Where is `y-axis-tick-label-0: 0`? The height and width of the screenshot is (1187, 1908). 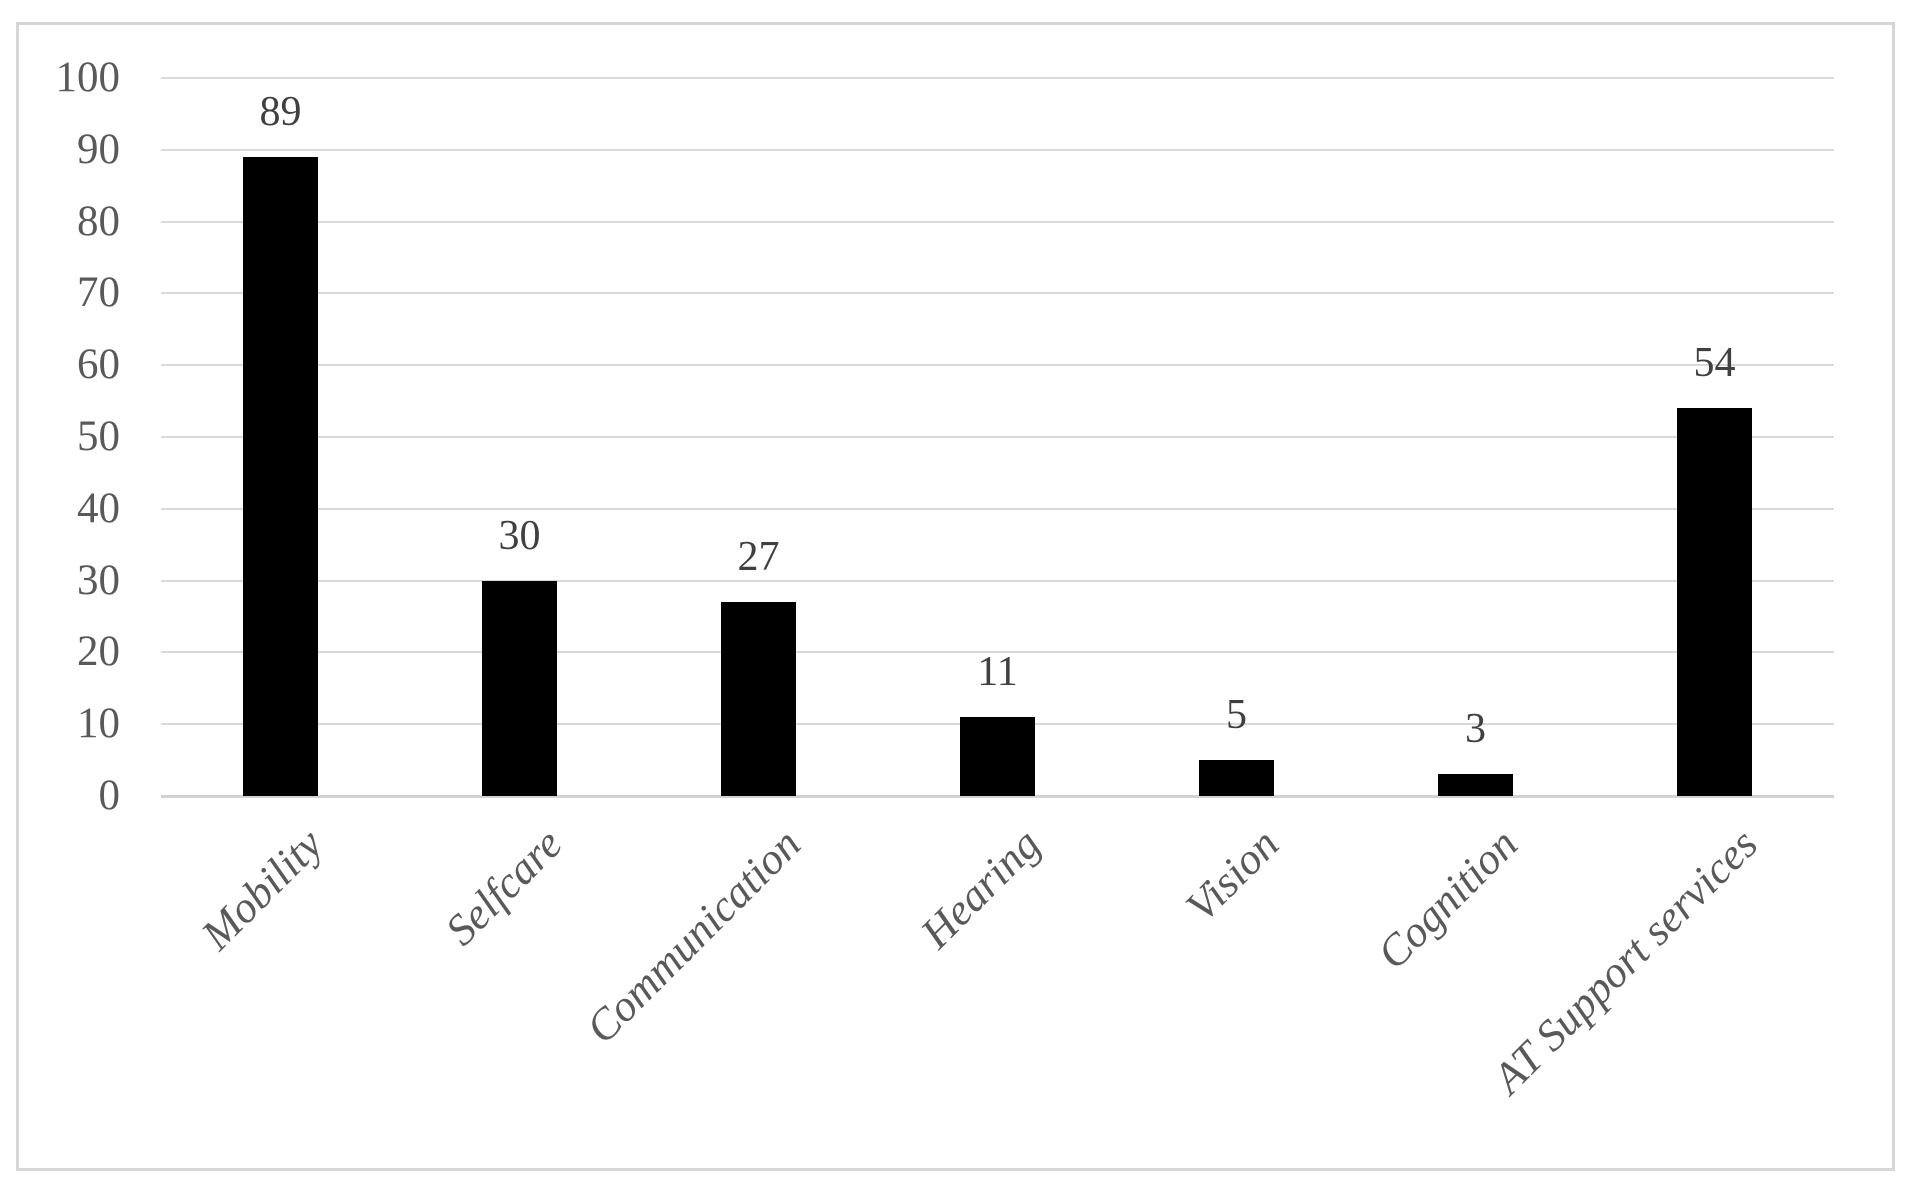
y-axis-tick-label-0: 0 is located at coordinates (109, 795).